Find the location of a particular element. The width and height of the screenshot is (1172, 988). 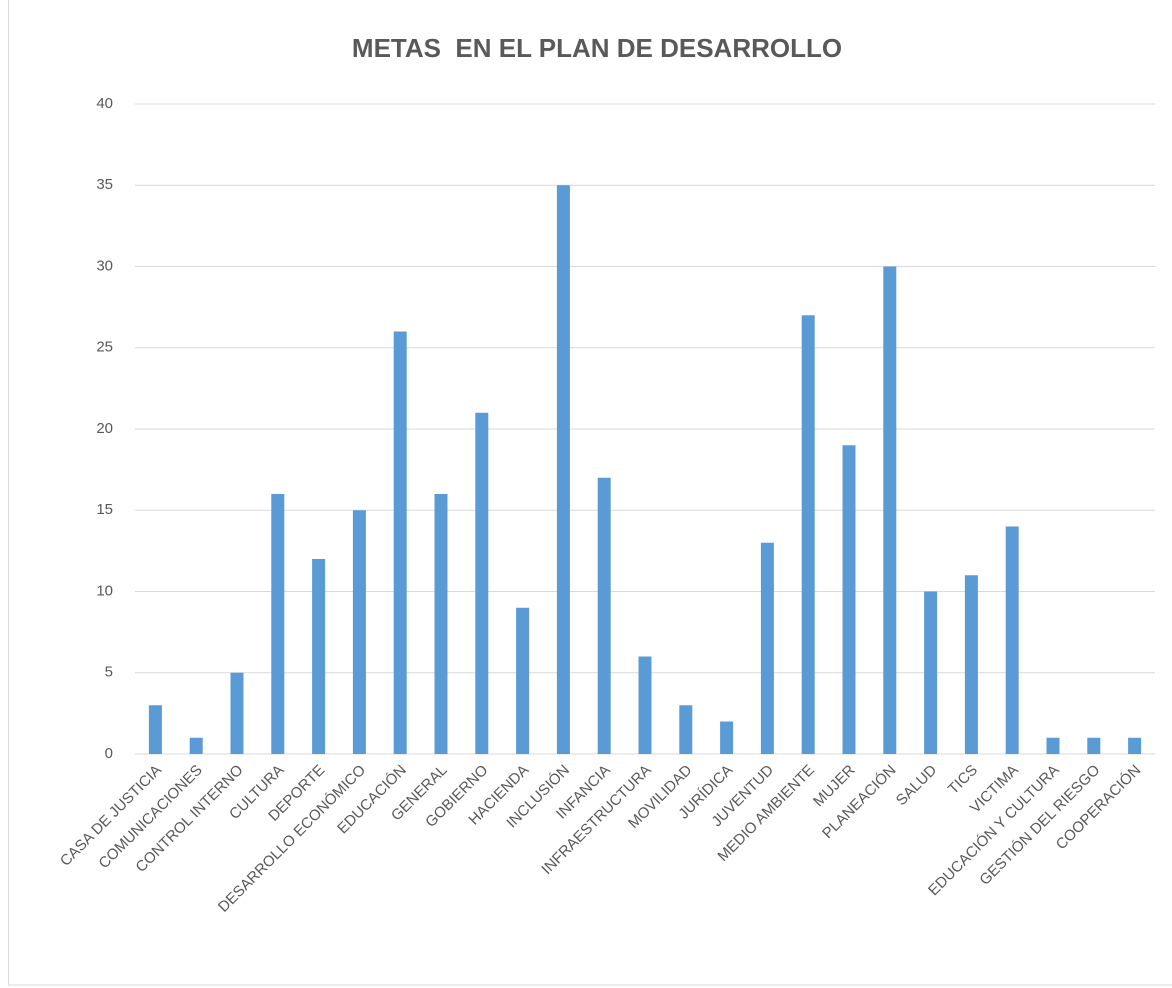

y-tick-label: 10 is located at coordinates (104, 590).